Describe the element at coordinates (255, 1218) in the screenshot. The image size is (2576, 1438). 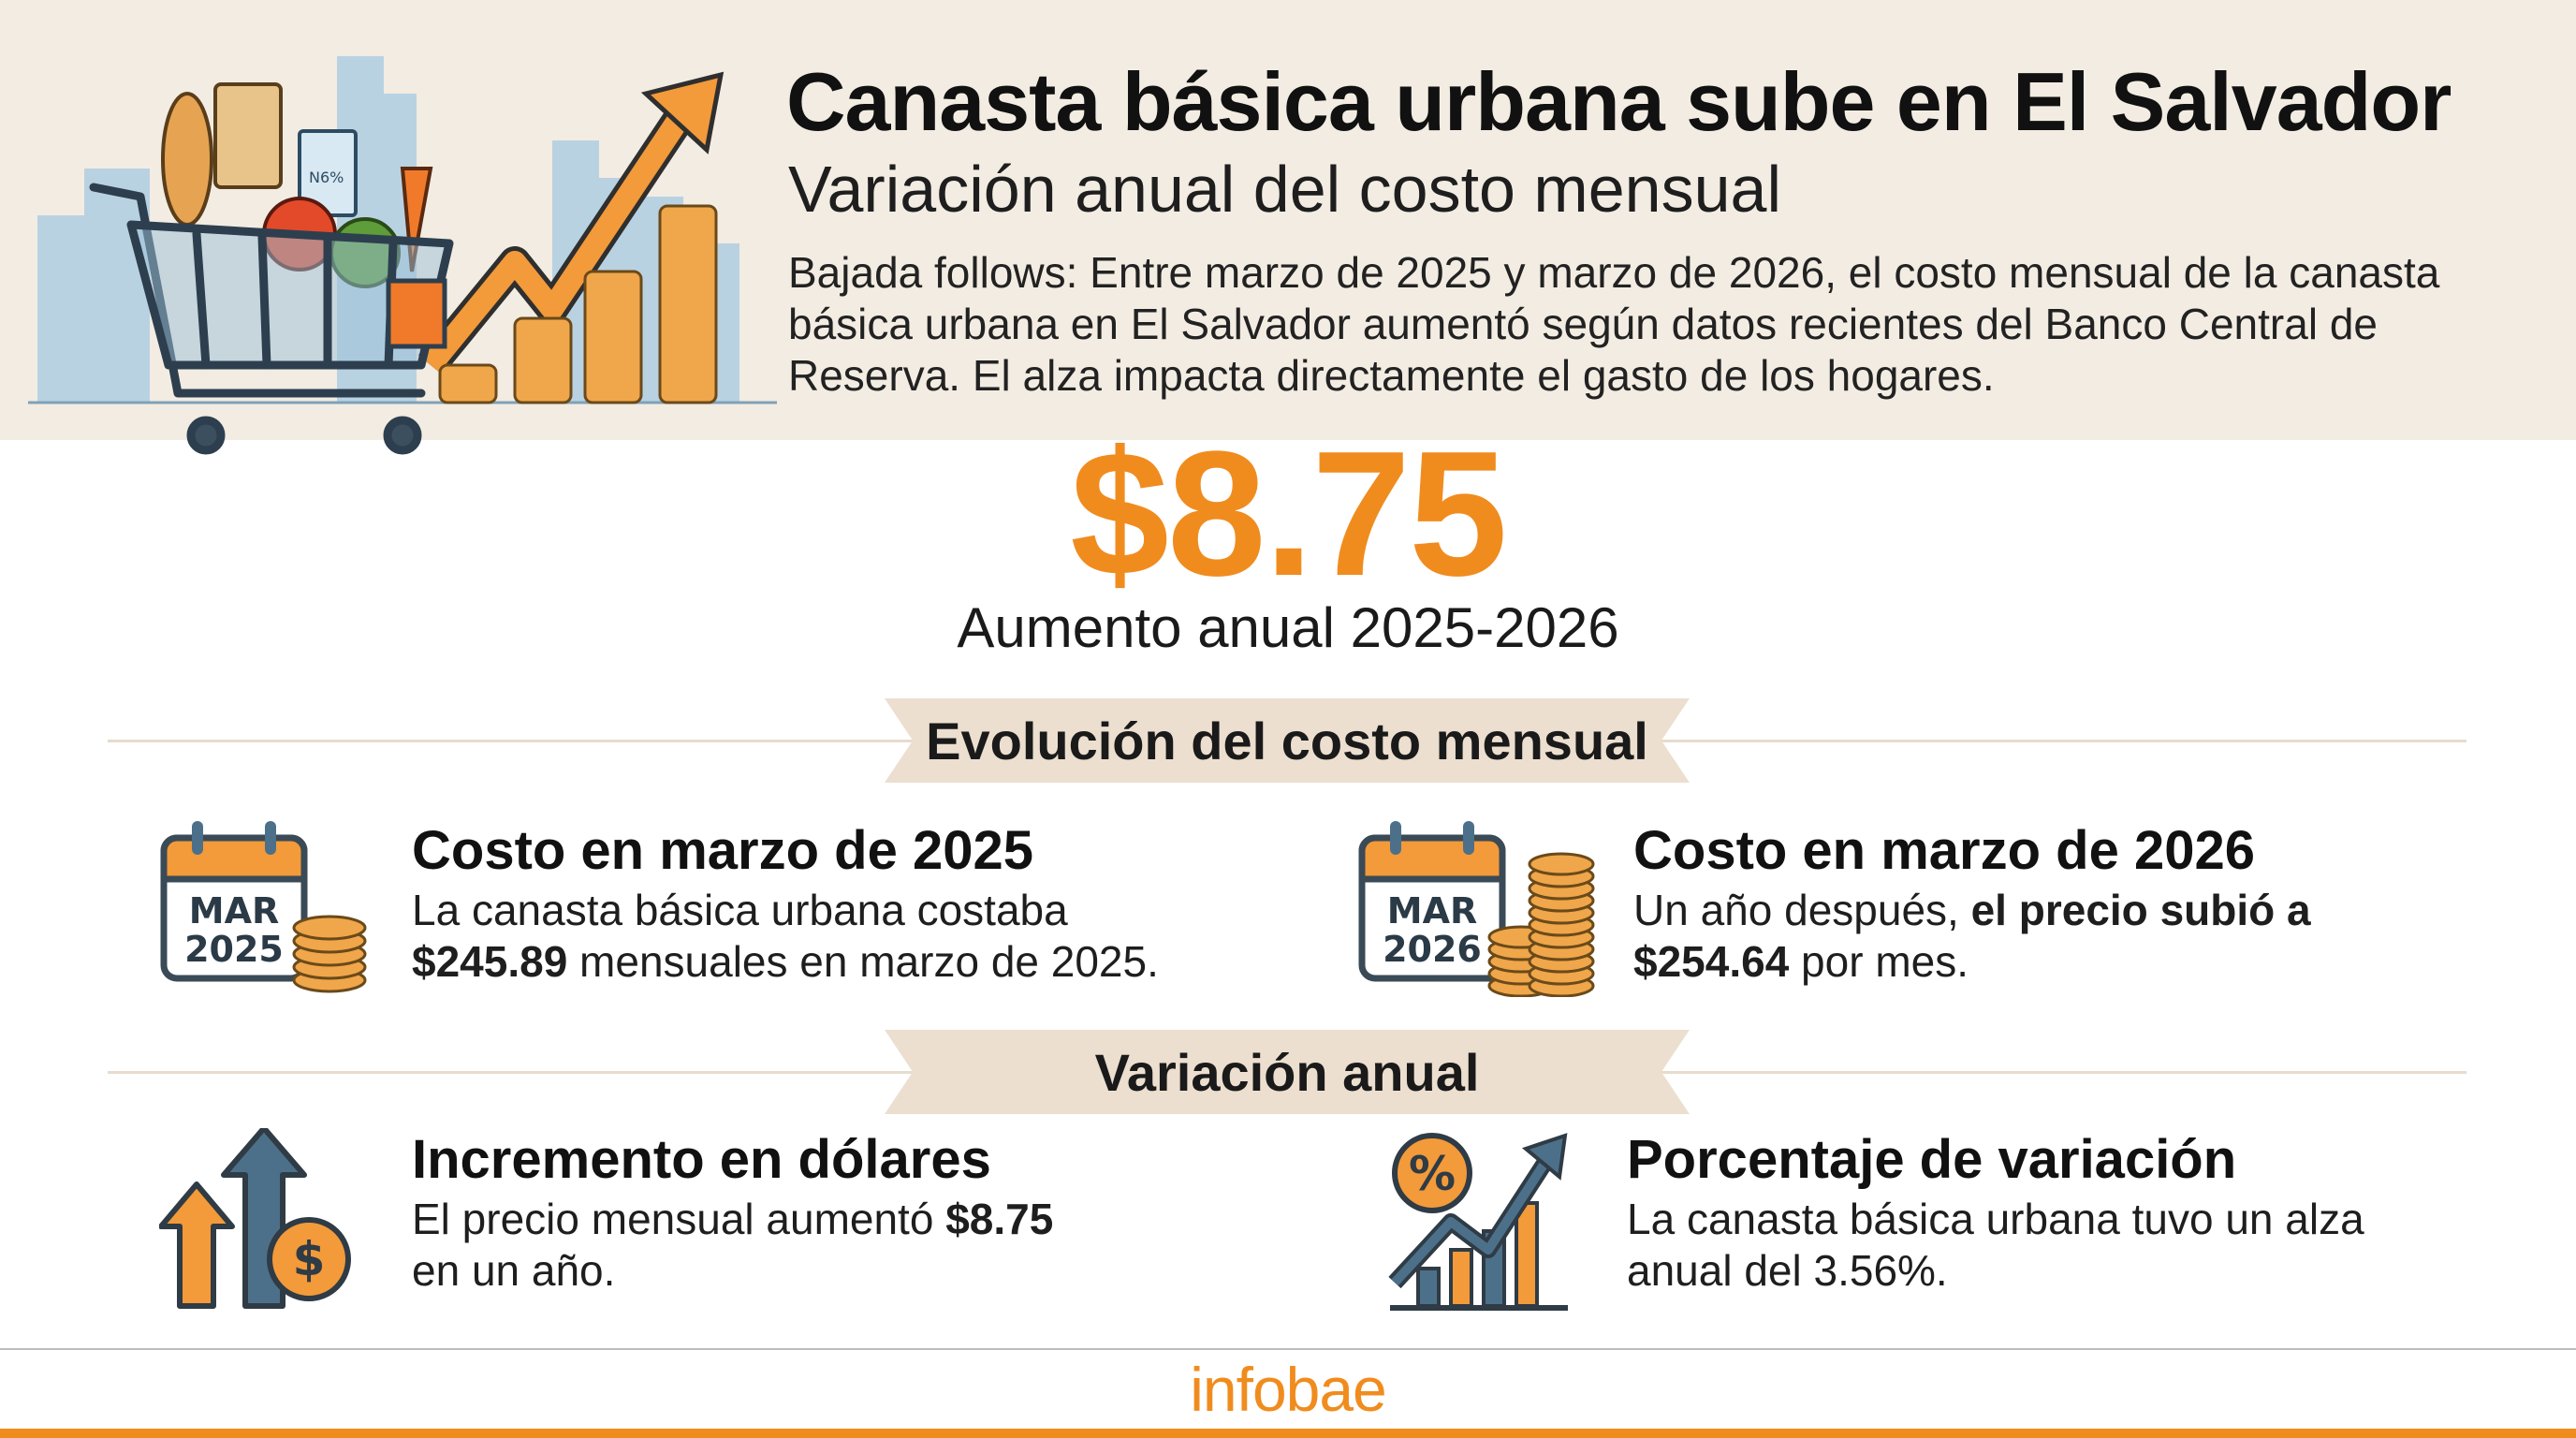
I see `up-arrows-dollar-coin-icon: $` at that location.